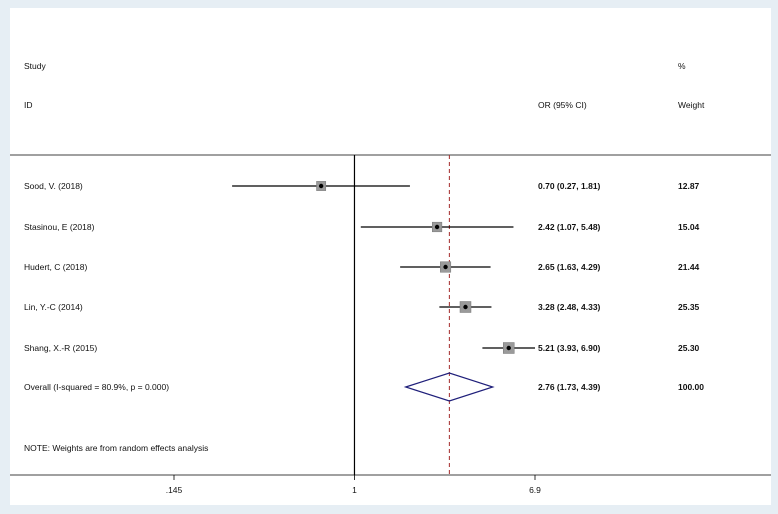  I want to click on study-label: Hudert, C (2018), so click(55, 267).